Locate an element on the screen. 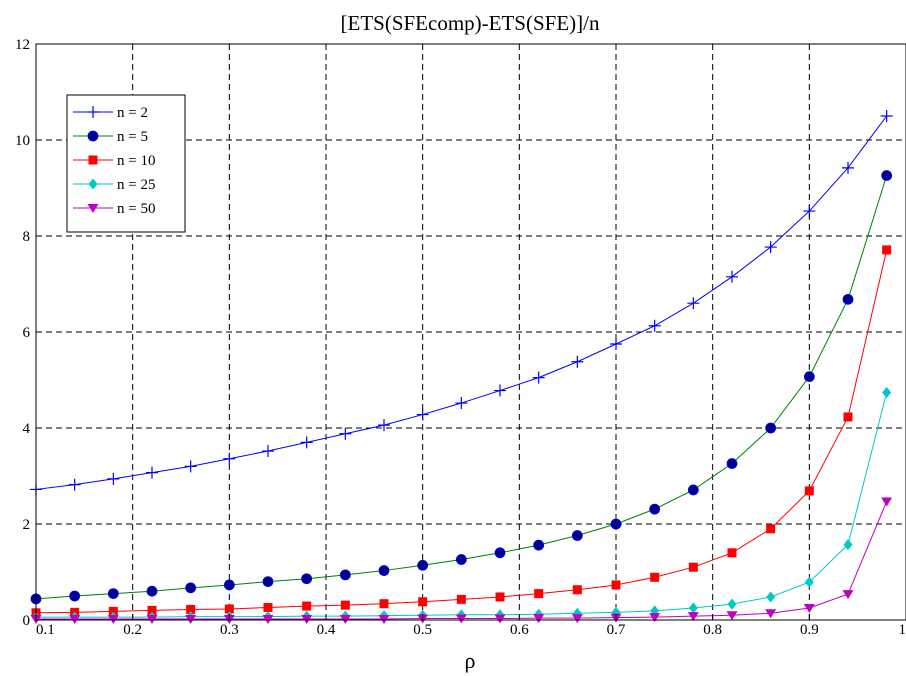 The width and height of the screenshot is (906, 676). x-axis-label: ρ is located at coordinates (470, 660).